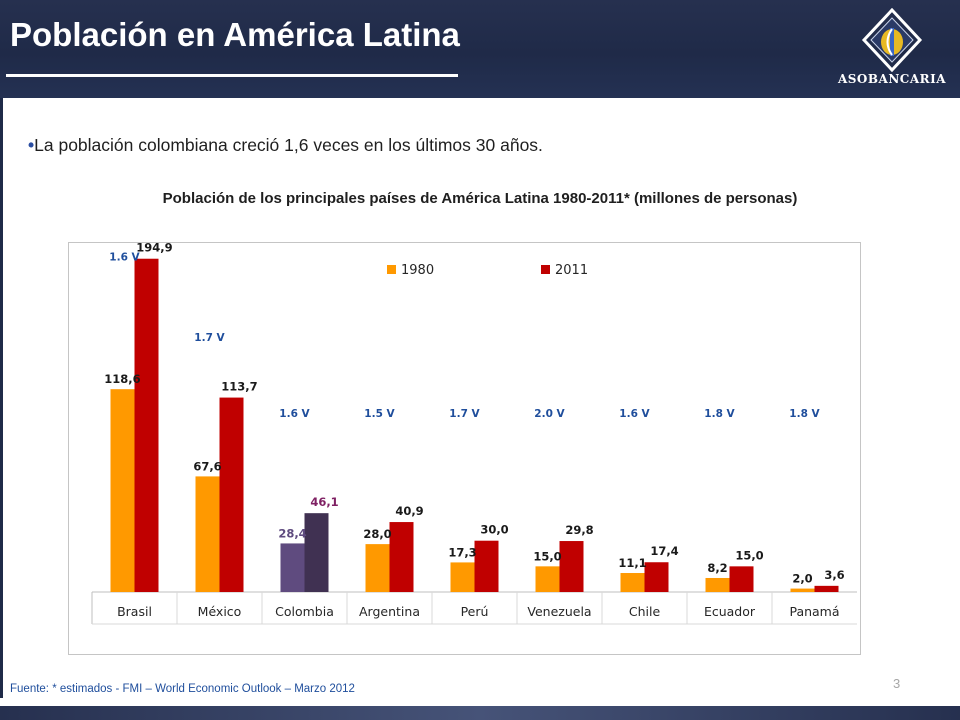 The width and height of the screenshot is (960, 720). Describe the element at coordinates (304, 611) in the screenshot. I see `category-label-colombia: Colombia` at that location.